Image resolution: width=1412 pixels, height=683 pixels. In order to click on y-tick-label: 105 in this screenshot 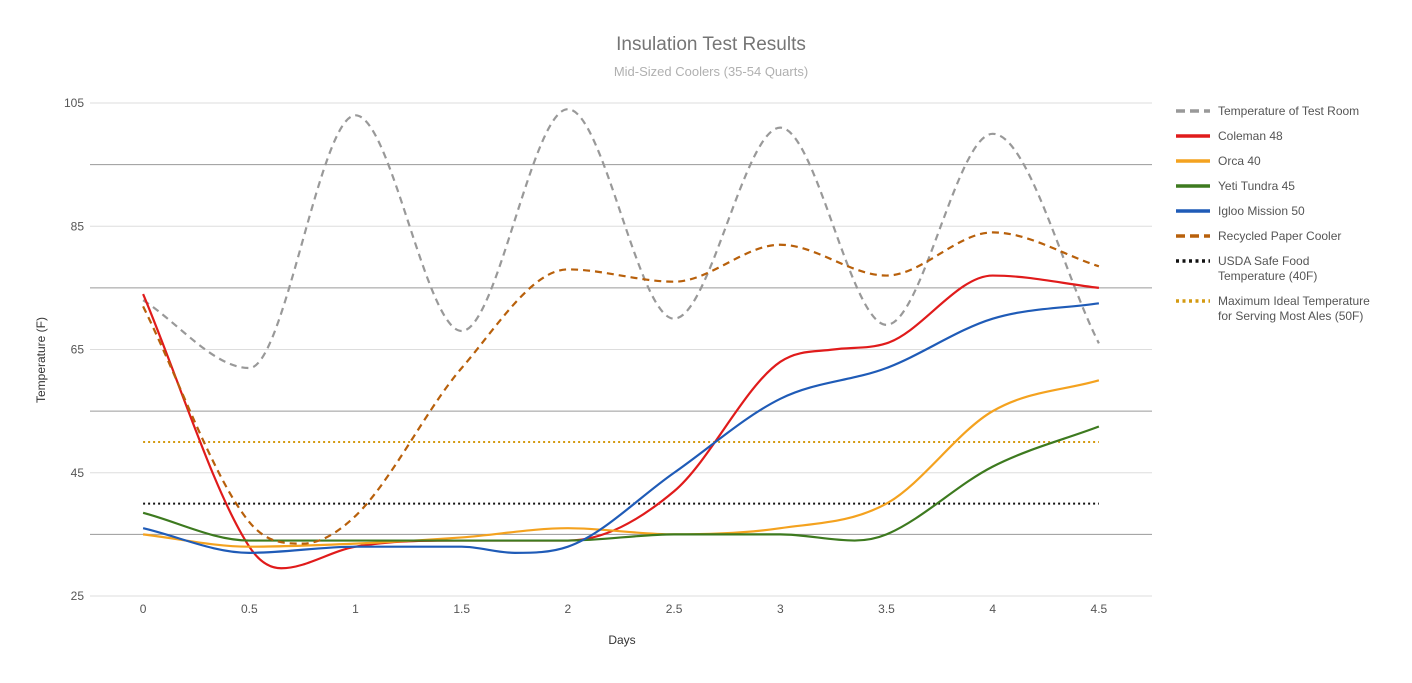, I will do `click(74, 103)`.